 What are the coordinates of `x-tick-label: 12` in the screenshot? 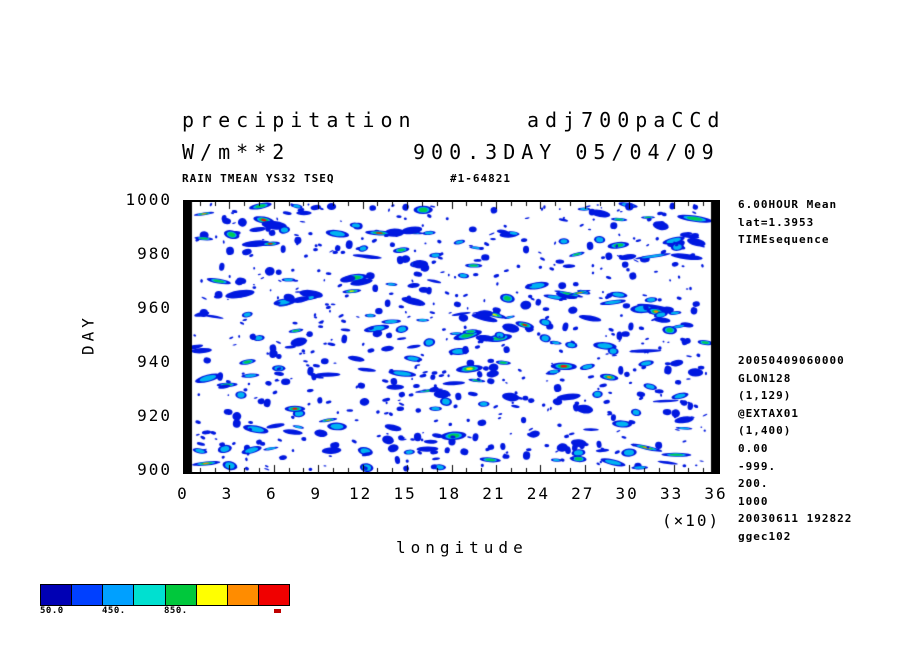 It's located at (361, 493).